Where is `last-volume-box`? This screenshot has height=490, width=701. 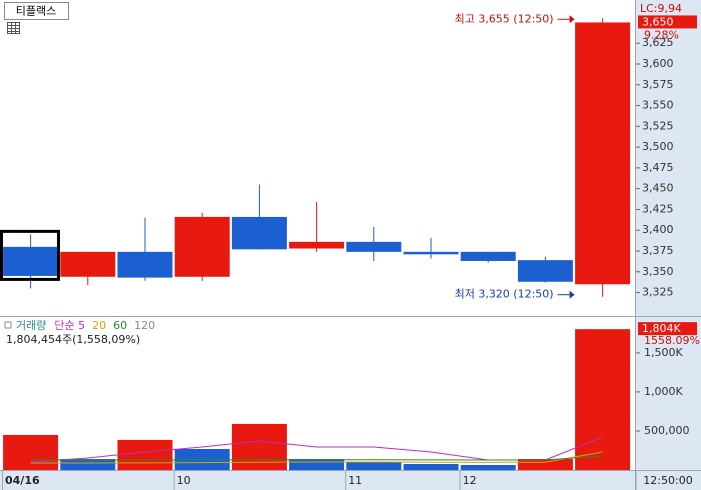
last-volume-box is located at coordinates (667, 329).